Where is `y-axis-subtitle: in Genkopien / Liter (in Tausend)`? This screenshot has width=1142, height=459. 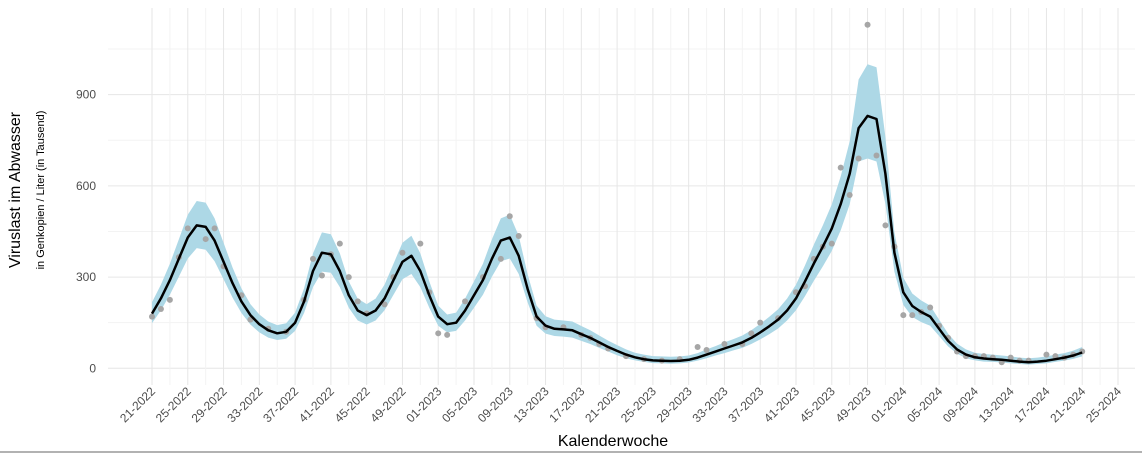 y-axis-subtitle: in Genkopien / Liter (in Tausend) is located at coordinates (41, 190).